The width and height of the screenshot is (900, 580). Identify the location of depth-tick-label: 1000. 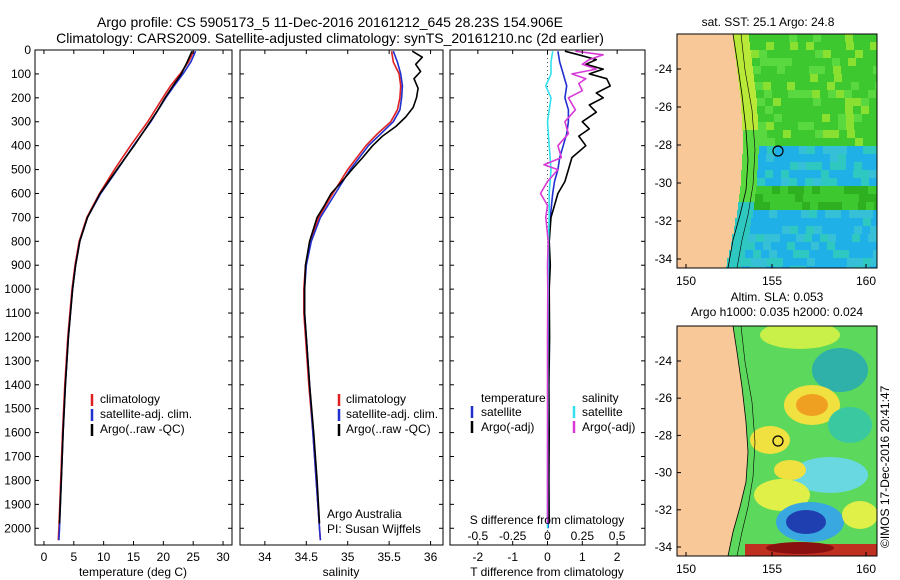
(17, 289).